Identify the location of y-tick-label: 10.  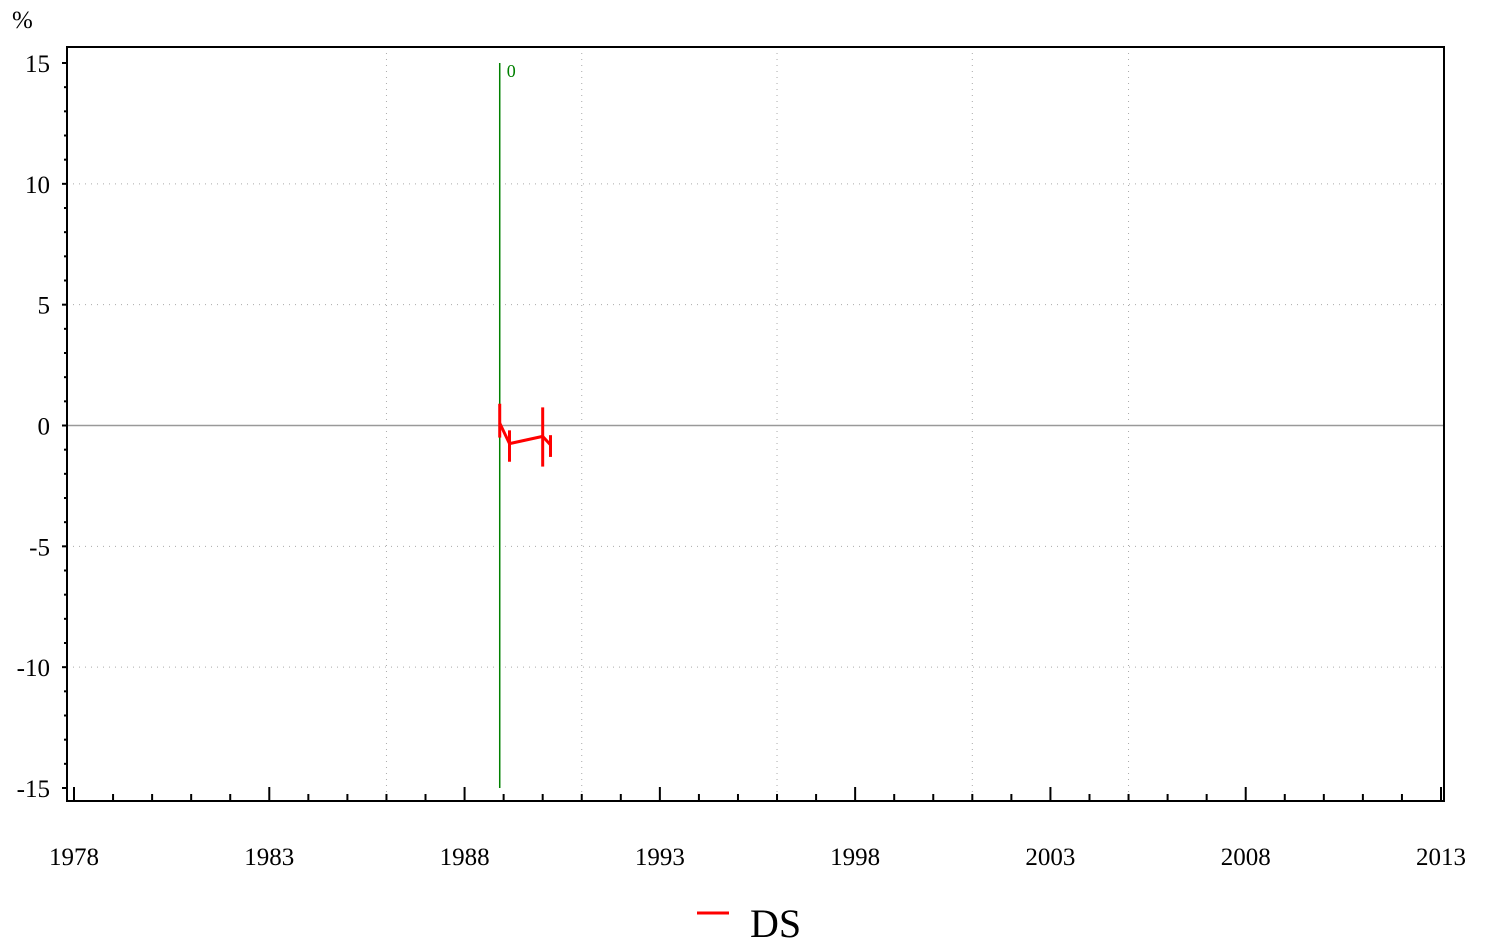
(37, 185).